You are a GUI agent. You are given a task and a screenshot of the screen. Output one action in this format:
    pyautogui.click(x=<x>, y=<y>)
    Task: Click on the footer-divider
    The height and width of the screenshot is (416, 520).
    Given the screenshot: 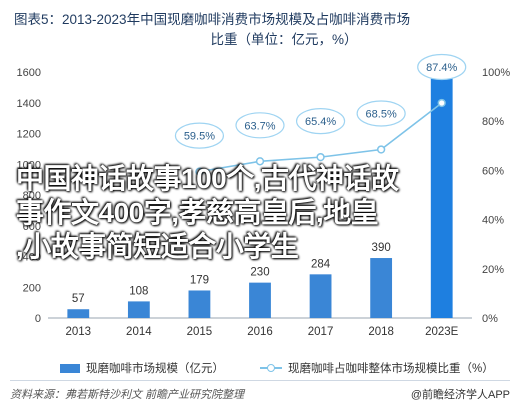 What is the action you would take?
    pyautogui.click(x=260, y=380)
    